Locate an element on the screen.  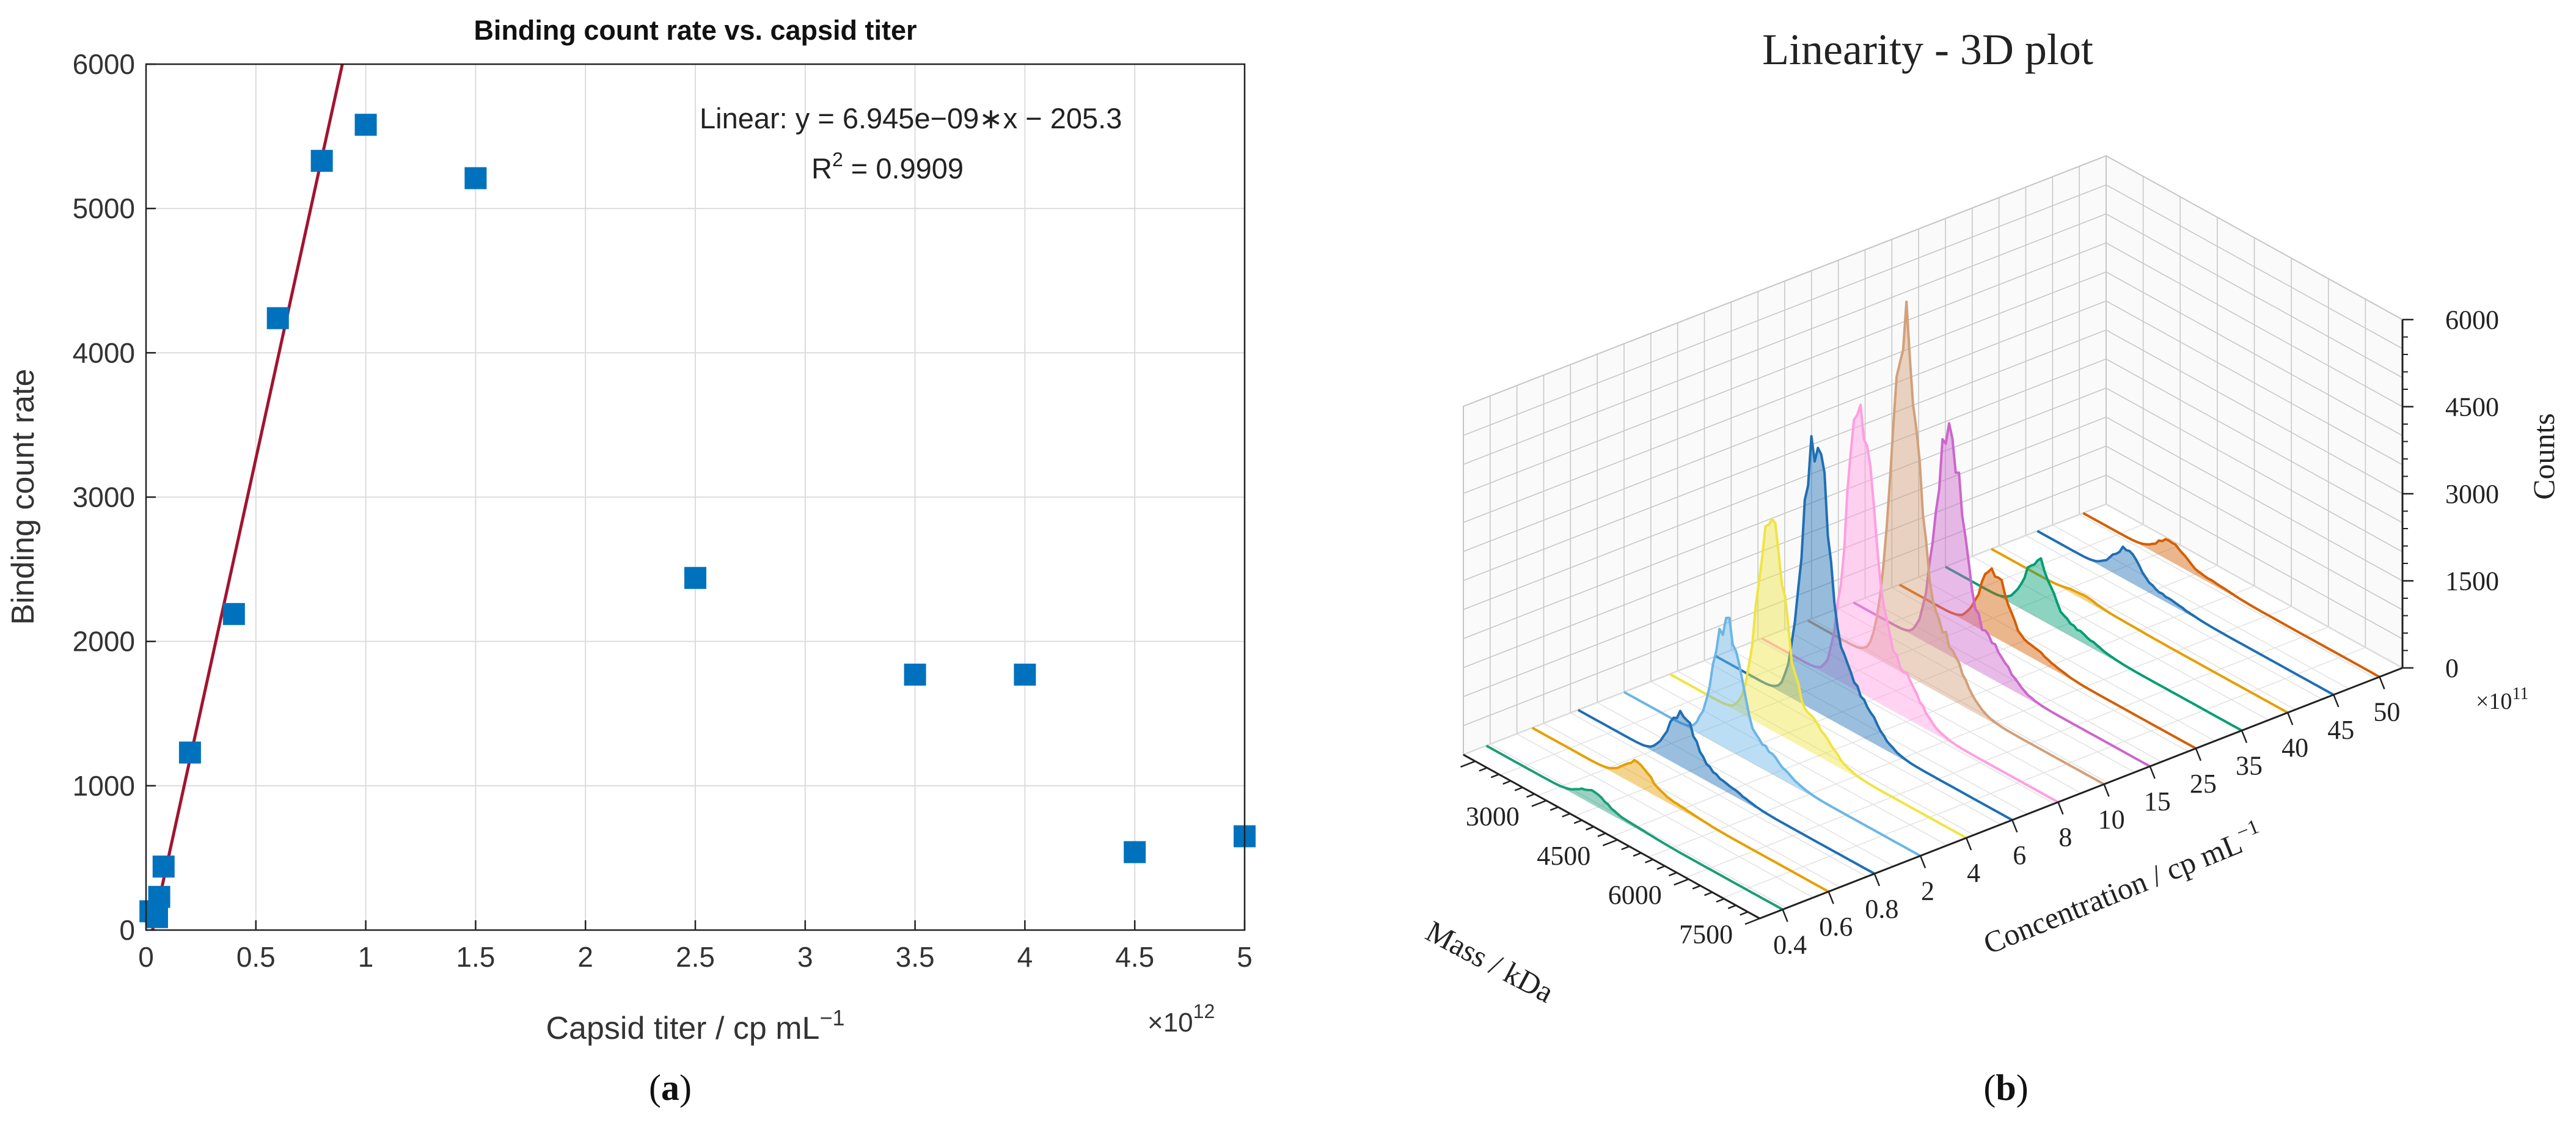
concentration-axis-line is located at coordinates (2081, 793).